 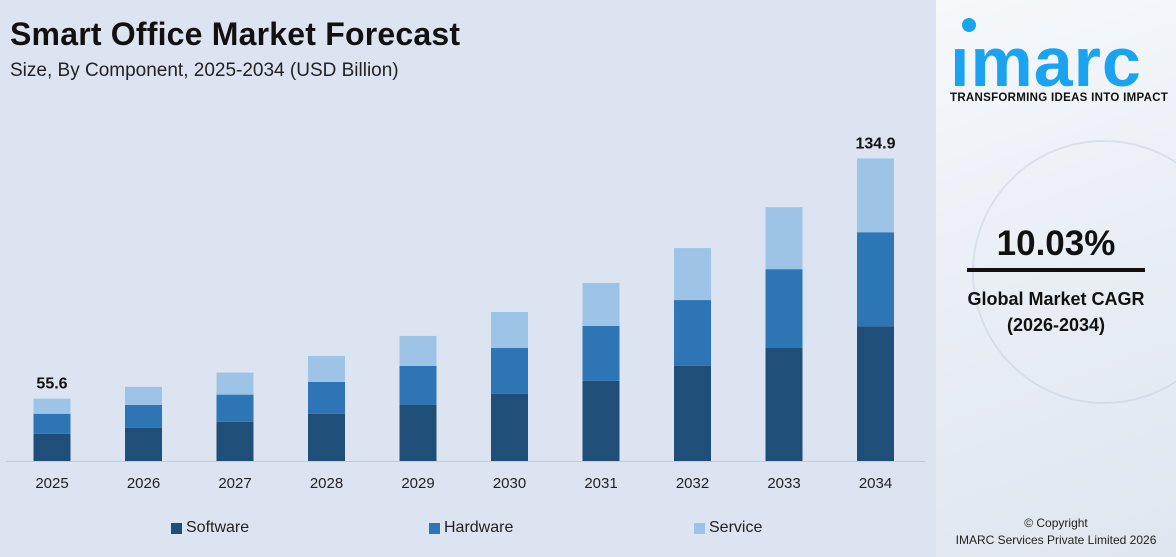 What do you see at coordinates (875, 279) in the screenshot?
I see `bar-hardware-2034` at bounding box center [875, 279].